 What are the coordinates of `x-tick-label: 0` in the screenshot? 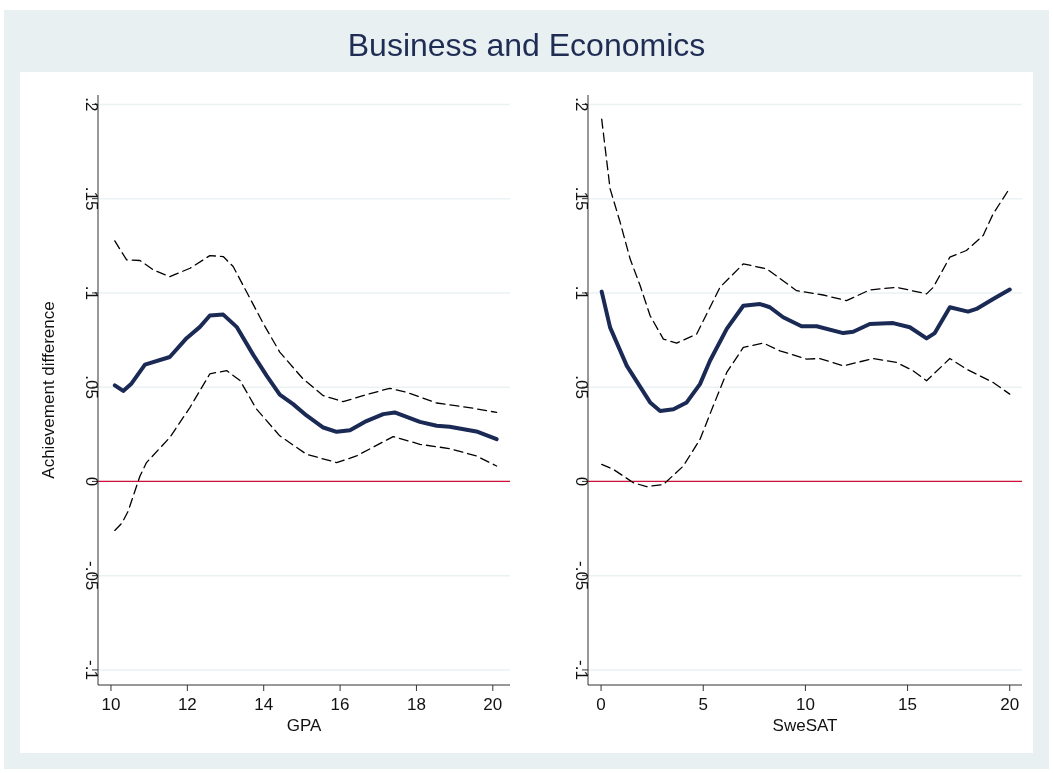 It's located at (601, 704).